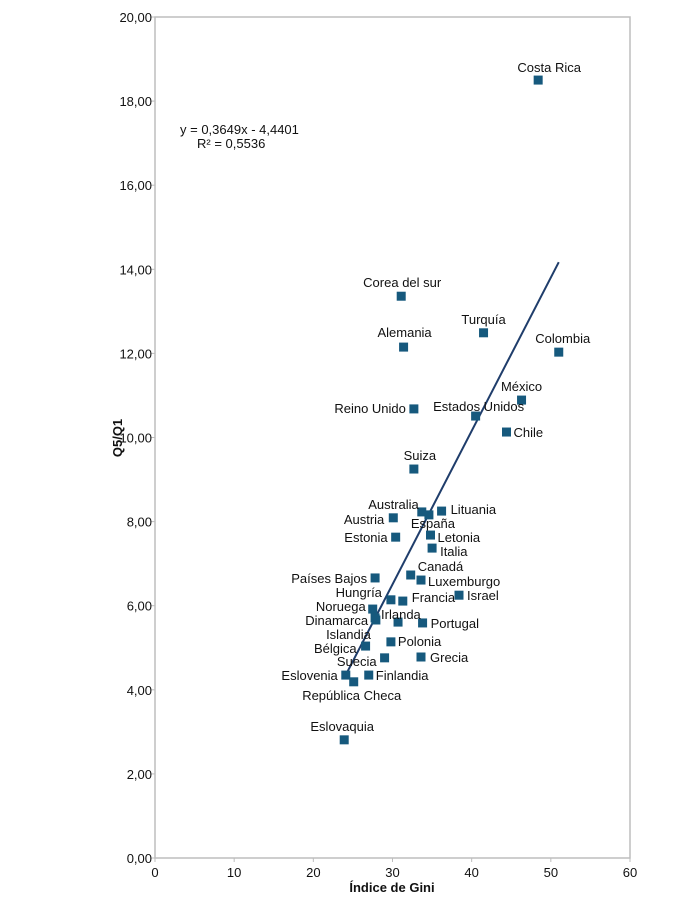 The height and width of the screenshot is (916, 678). Describe the element at coordinates (630, 872) in the screenshot. I see `x-tick-label: 60` at that location.